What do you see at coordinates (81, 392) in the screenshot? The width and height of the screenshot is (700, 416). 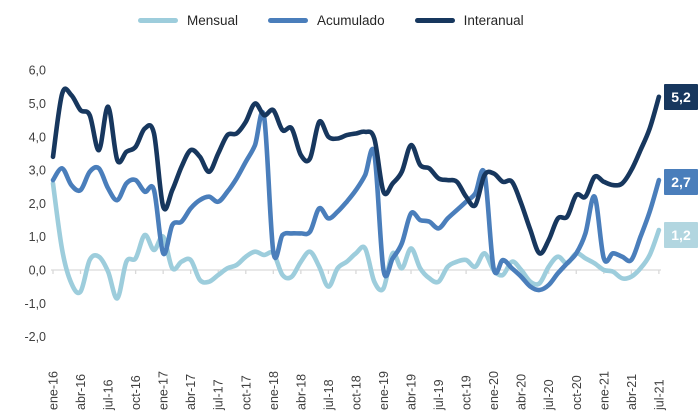 I see `x-axis-label: abr-16` at bounding box center [81, 392].